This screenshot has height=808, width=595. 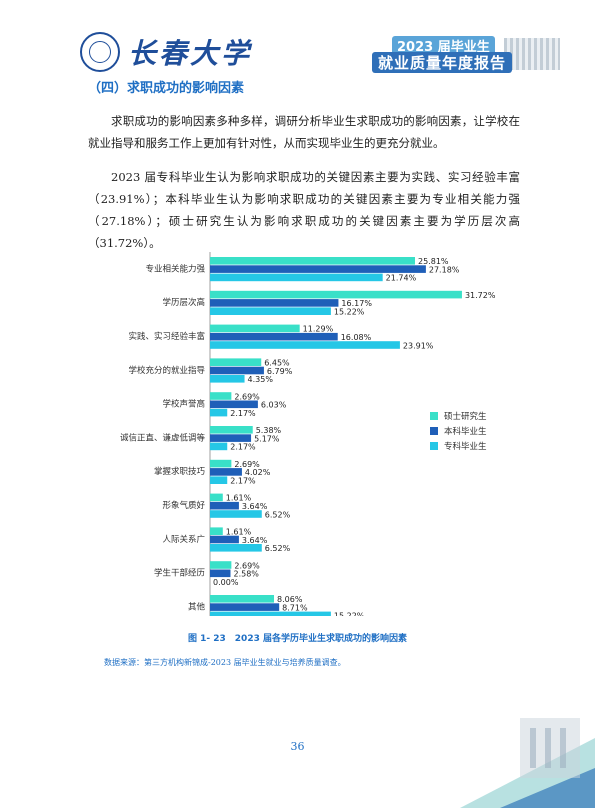 I want to click on value-label-college: 23.91%, so click(x=418, y=345).